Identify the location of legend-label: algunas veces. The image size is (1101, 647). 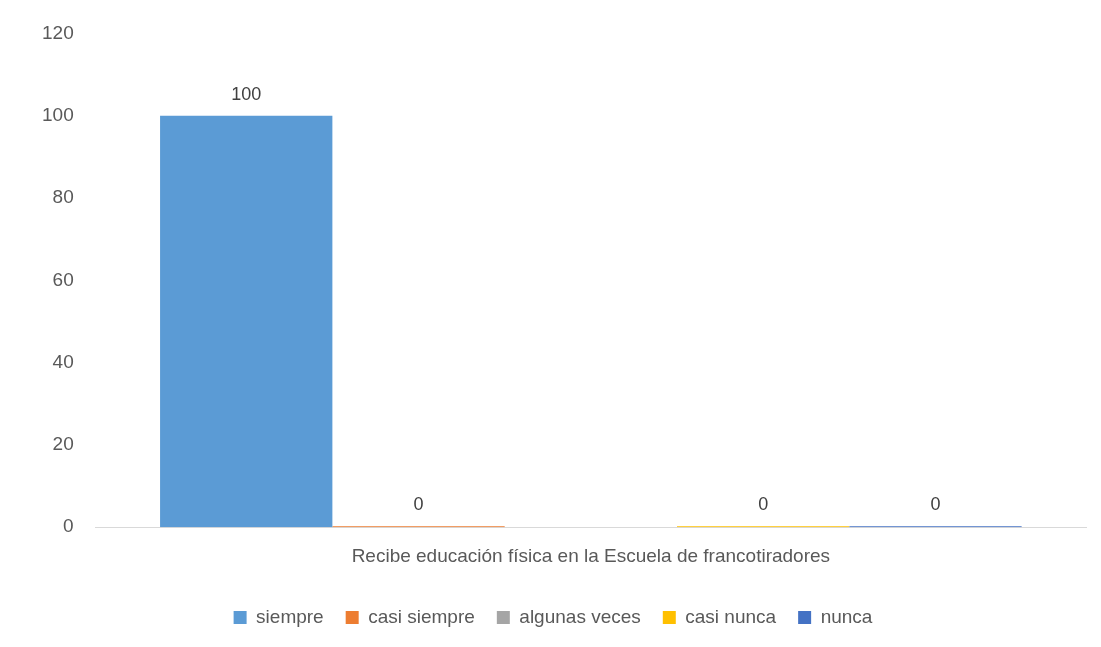
(580, 616).